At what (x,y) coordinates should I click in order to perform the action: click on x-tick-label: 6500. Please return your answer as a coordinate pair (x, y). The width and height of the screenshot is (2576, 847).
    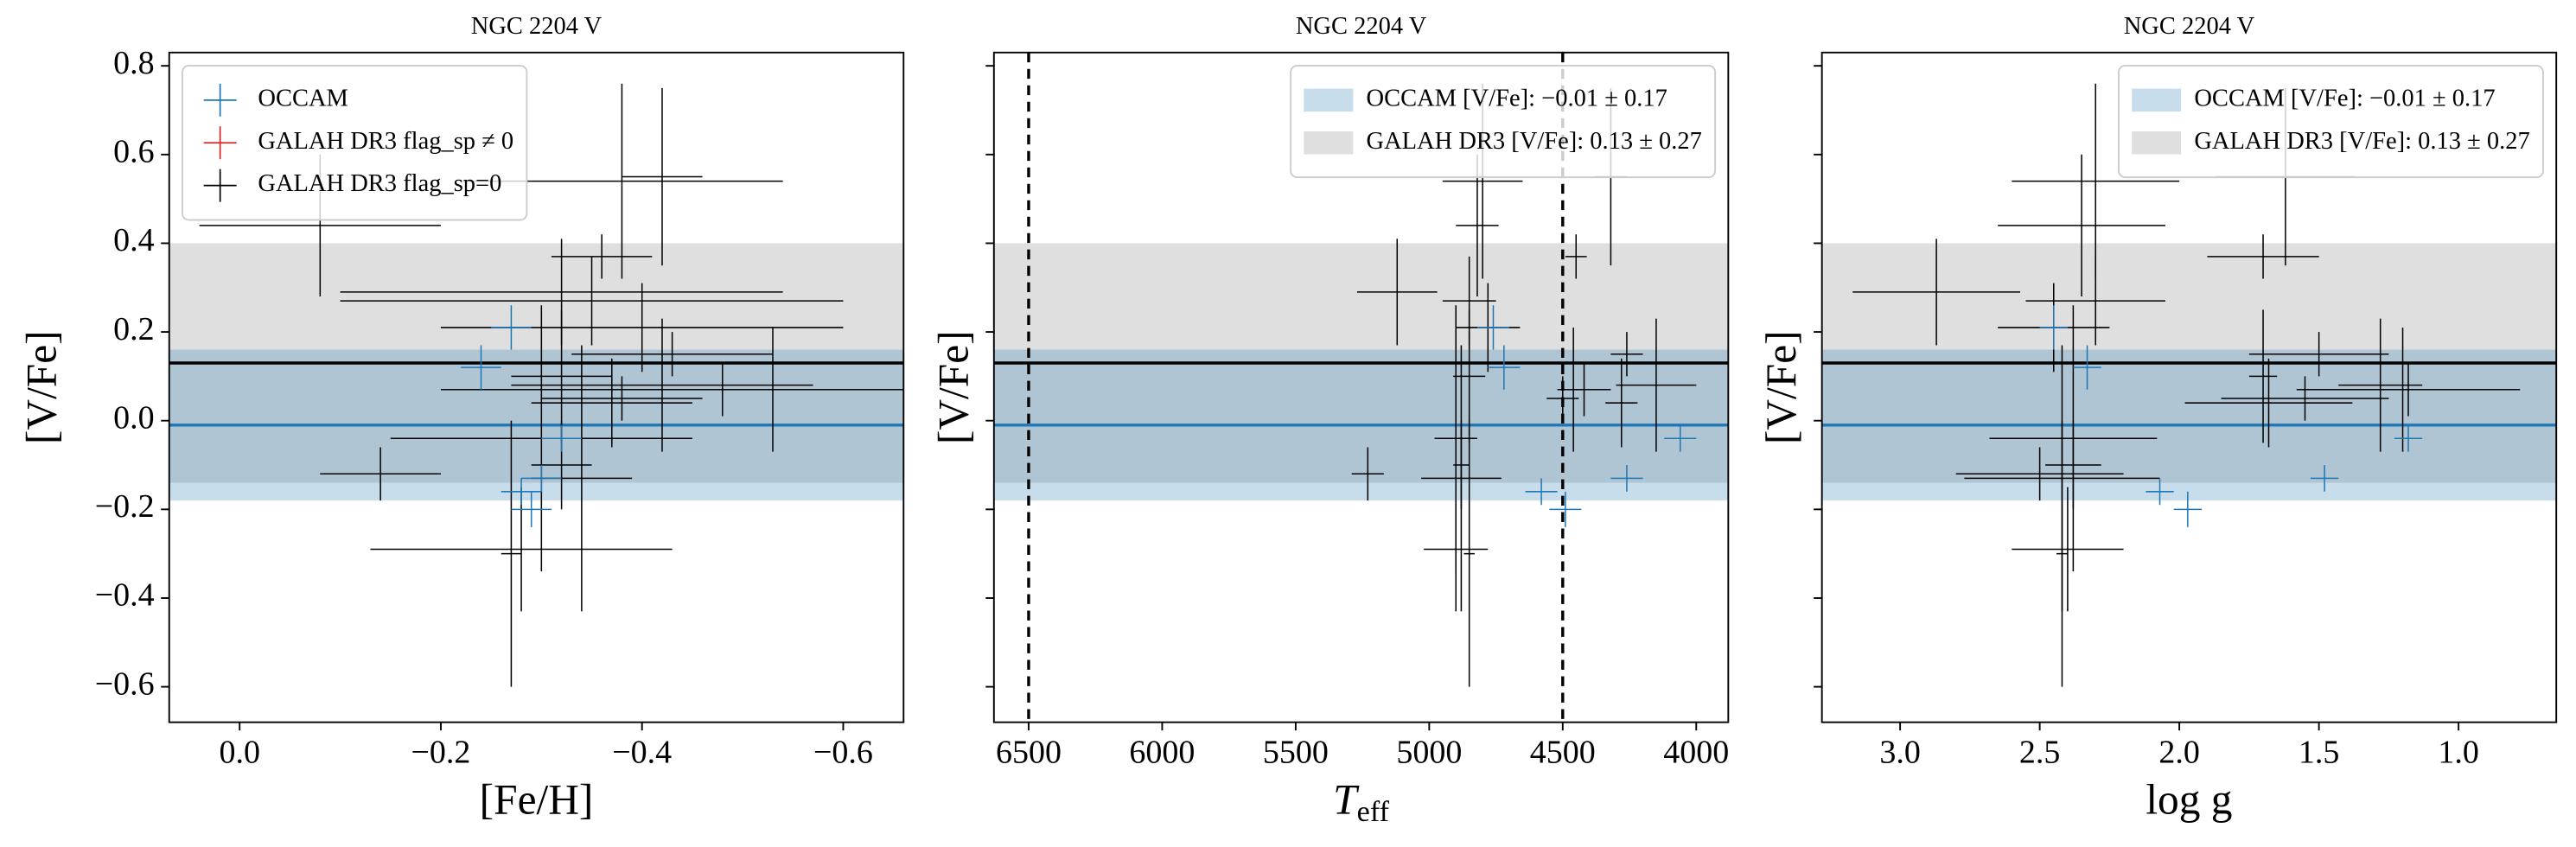
    Looking at the image, I should click on (1029, 752).